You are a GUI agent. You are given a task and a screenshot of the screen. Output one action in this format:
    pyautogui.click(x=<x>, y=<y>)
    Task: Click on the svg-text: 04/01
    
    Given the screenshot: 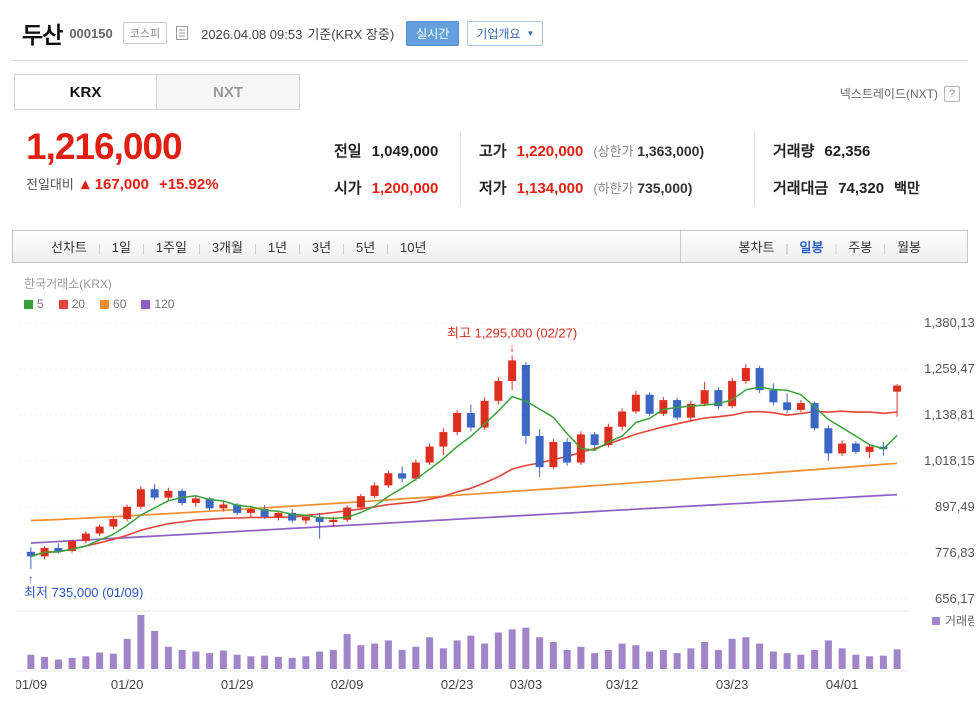 What is the action you would take?
    pyautogui.click(x=842, y=684)
    